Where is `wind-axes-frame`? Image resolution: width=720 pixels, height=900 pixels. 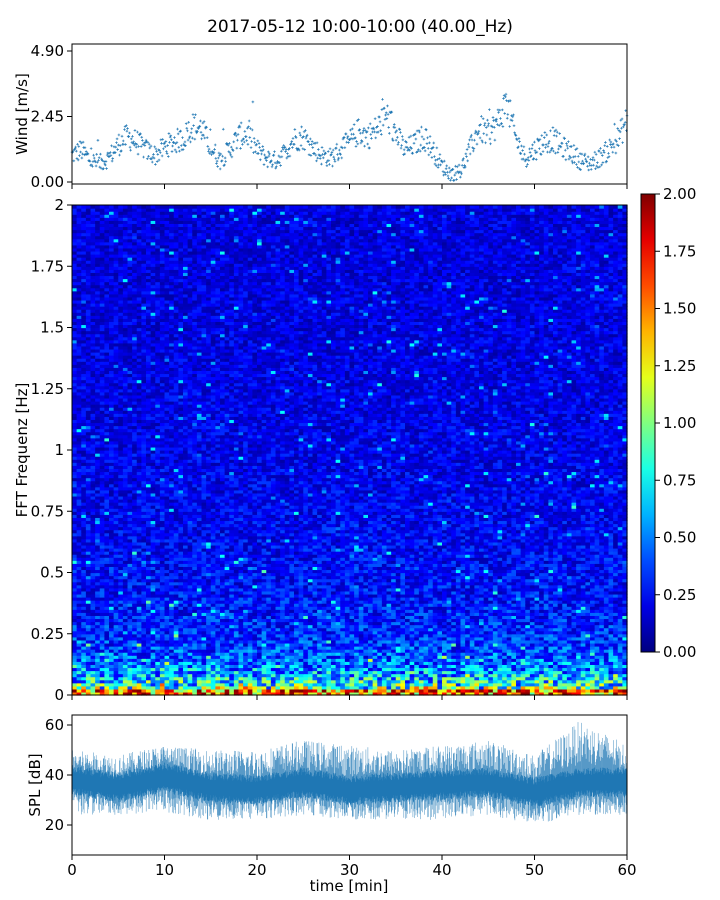
wind-axes-frame is located at coordinates (349, 114).